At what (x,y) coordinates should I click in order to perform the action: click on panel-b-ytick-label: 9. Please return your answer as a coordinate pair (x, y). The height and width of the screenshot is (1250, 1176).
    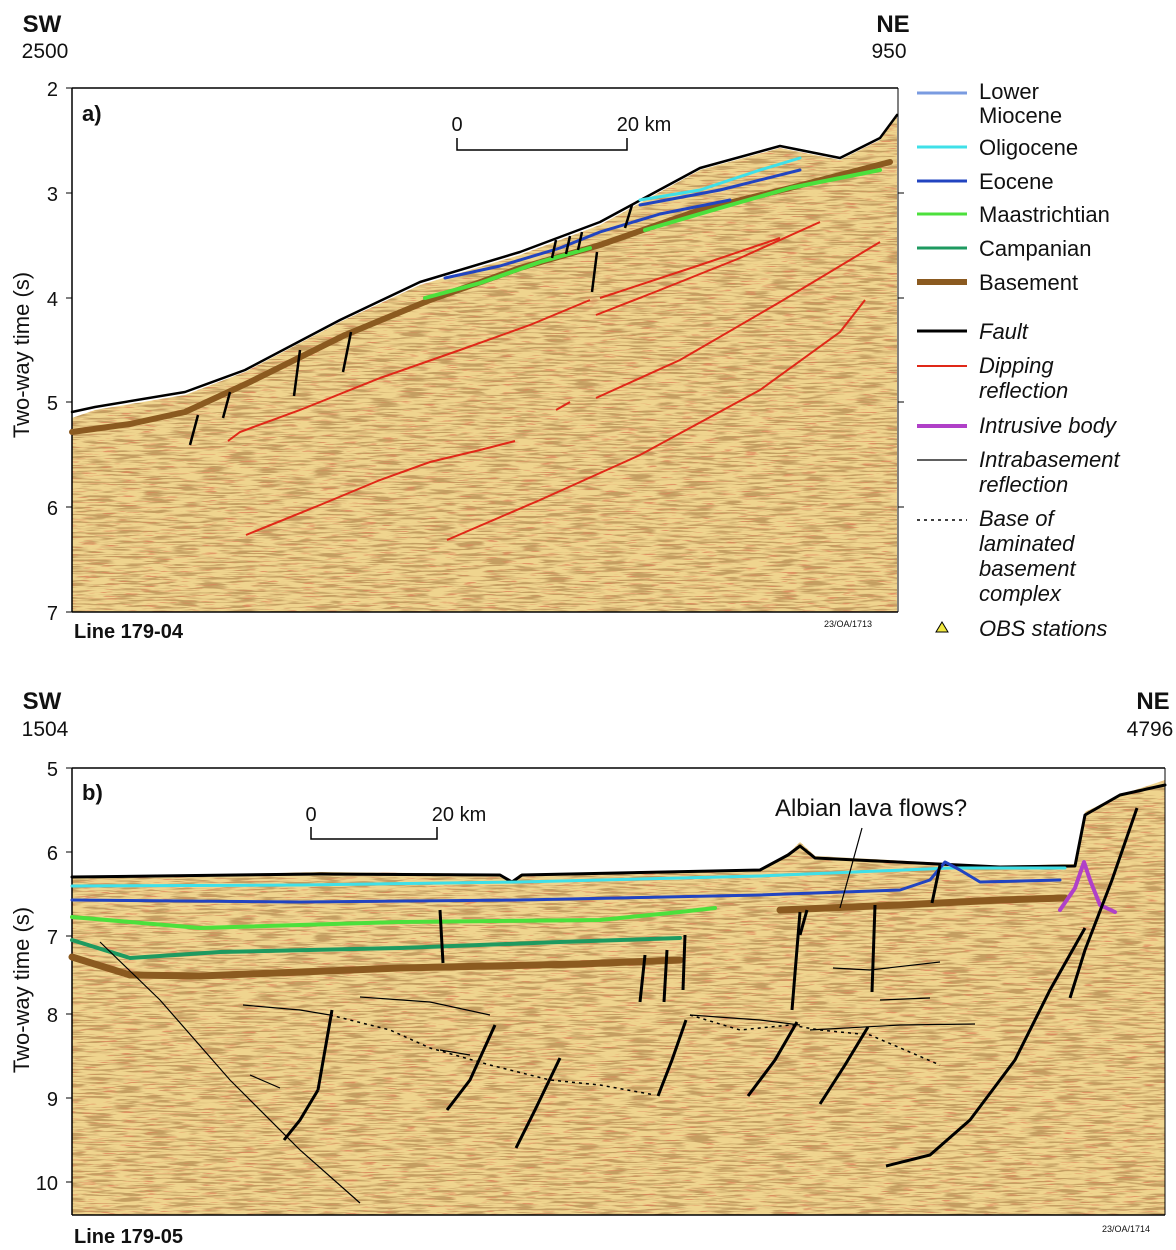
    Looking at the image, I should click on (52, 1100).